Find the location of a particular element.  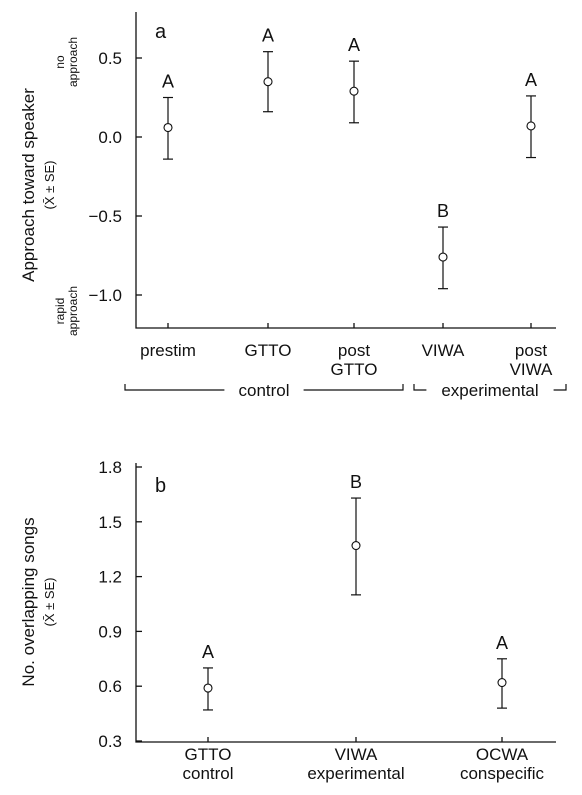

y-tick-label: 0.5 is located at coordinates (110, 58).